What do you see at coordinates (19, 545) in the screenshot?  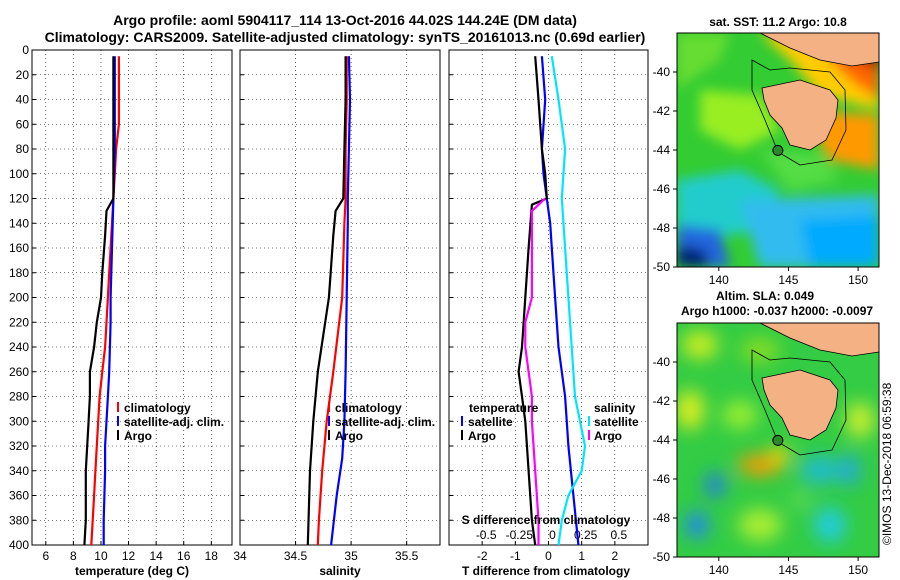 I see `depth-tick-label: 400` at bounding box center [19, 545].